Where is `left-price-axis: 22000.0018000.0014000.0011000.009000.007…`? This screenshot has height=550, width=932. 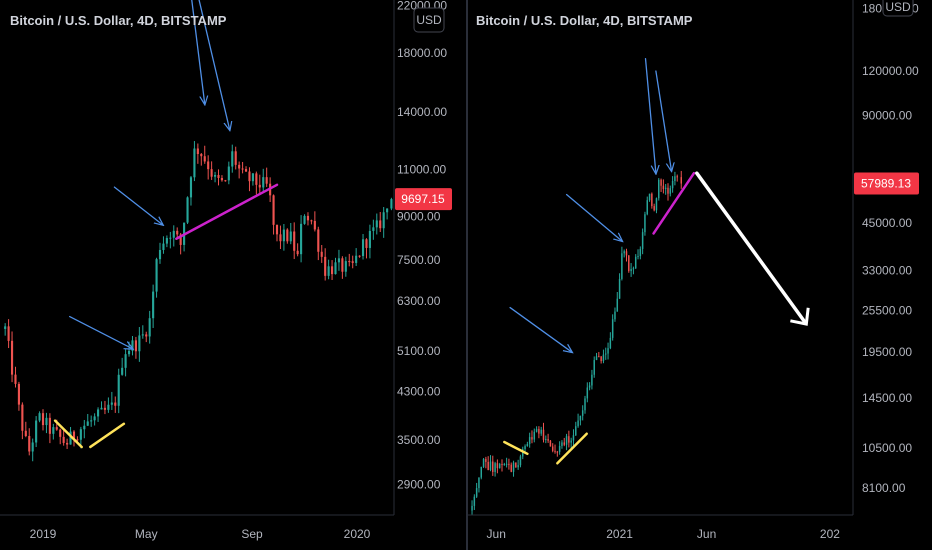 left-price-axis: 22000.0018000.0014000.0011000.009000.007… is located at coordinates (422, 246).